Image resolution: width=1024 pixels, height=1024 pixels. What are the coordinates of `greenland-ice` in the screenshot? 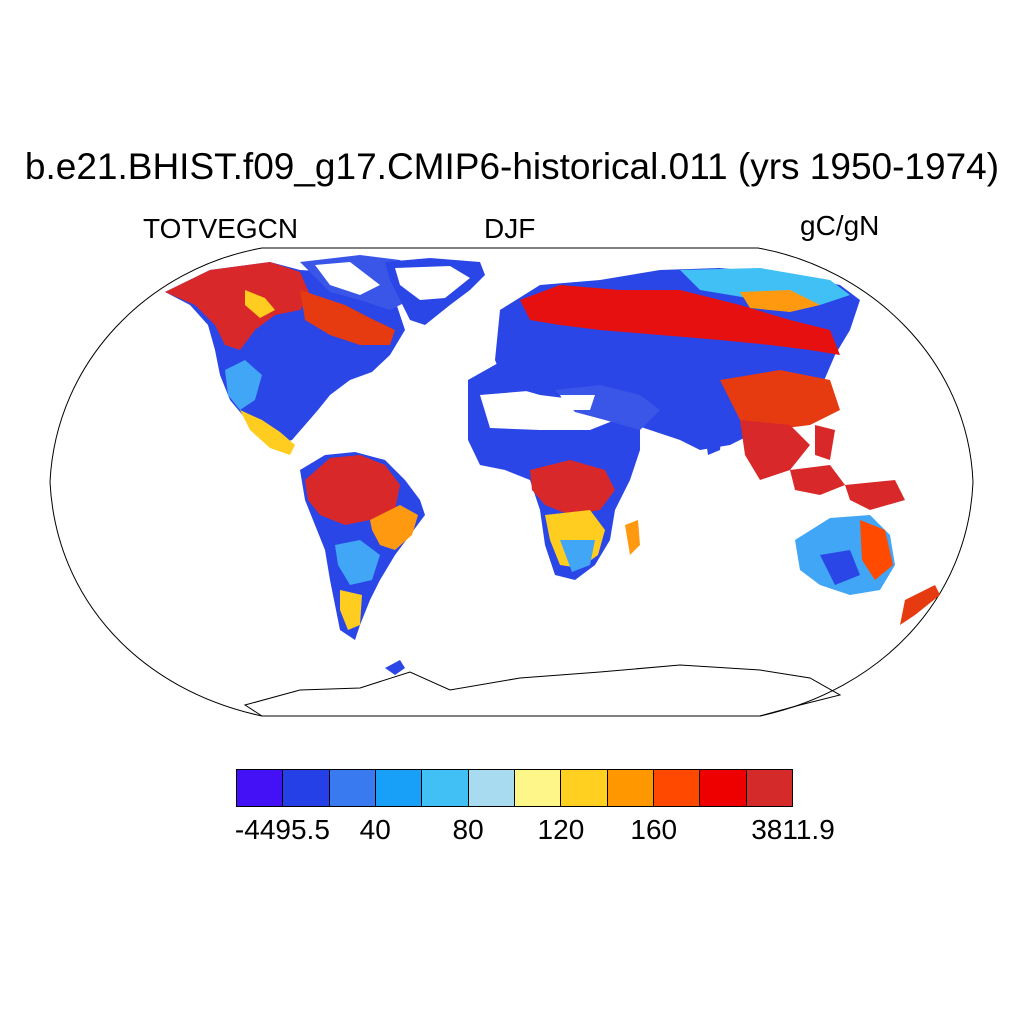 It's located at (432, 283).